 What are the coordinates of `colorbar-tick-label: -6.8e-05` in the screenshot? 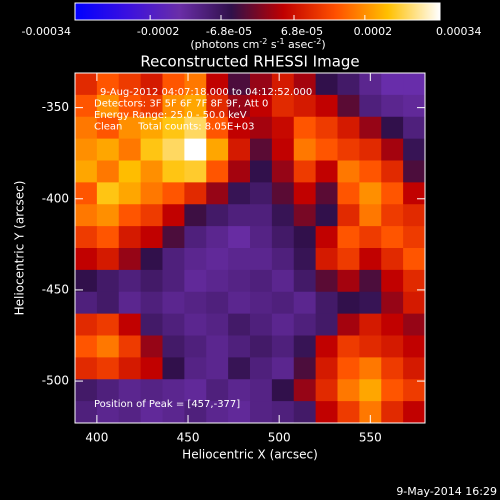 It's located at (229, 31).